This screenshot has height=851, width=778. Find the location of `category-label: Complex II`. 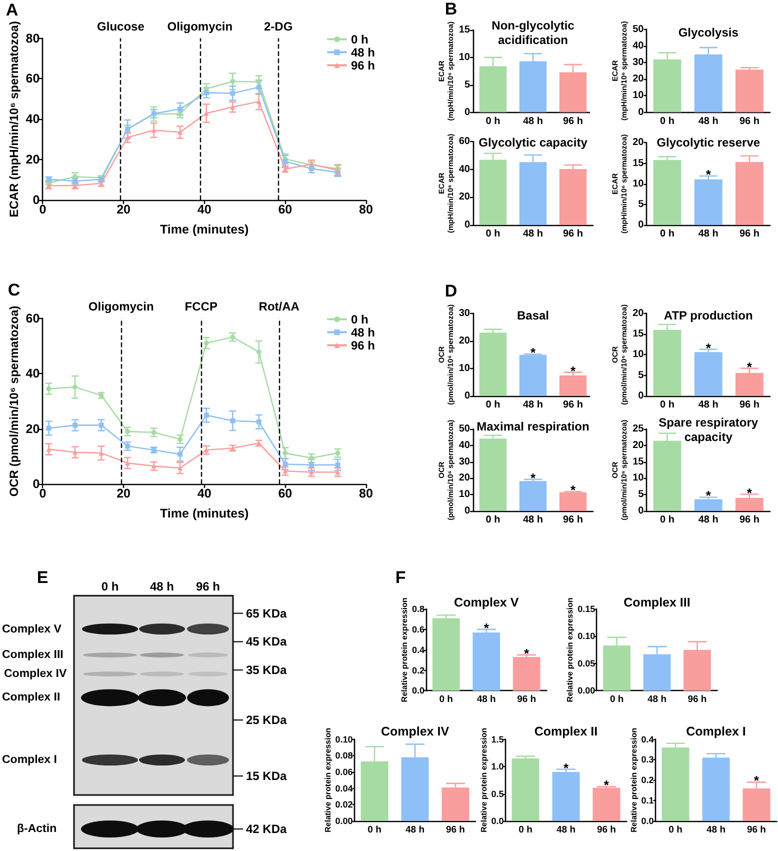

category-label: Complex II is located at coordinates (31, 698).